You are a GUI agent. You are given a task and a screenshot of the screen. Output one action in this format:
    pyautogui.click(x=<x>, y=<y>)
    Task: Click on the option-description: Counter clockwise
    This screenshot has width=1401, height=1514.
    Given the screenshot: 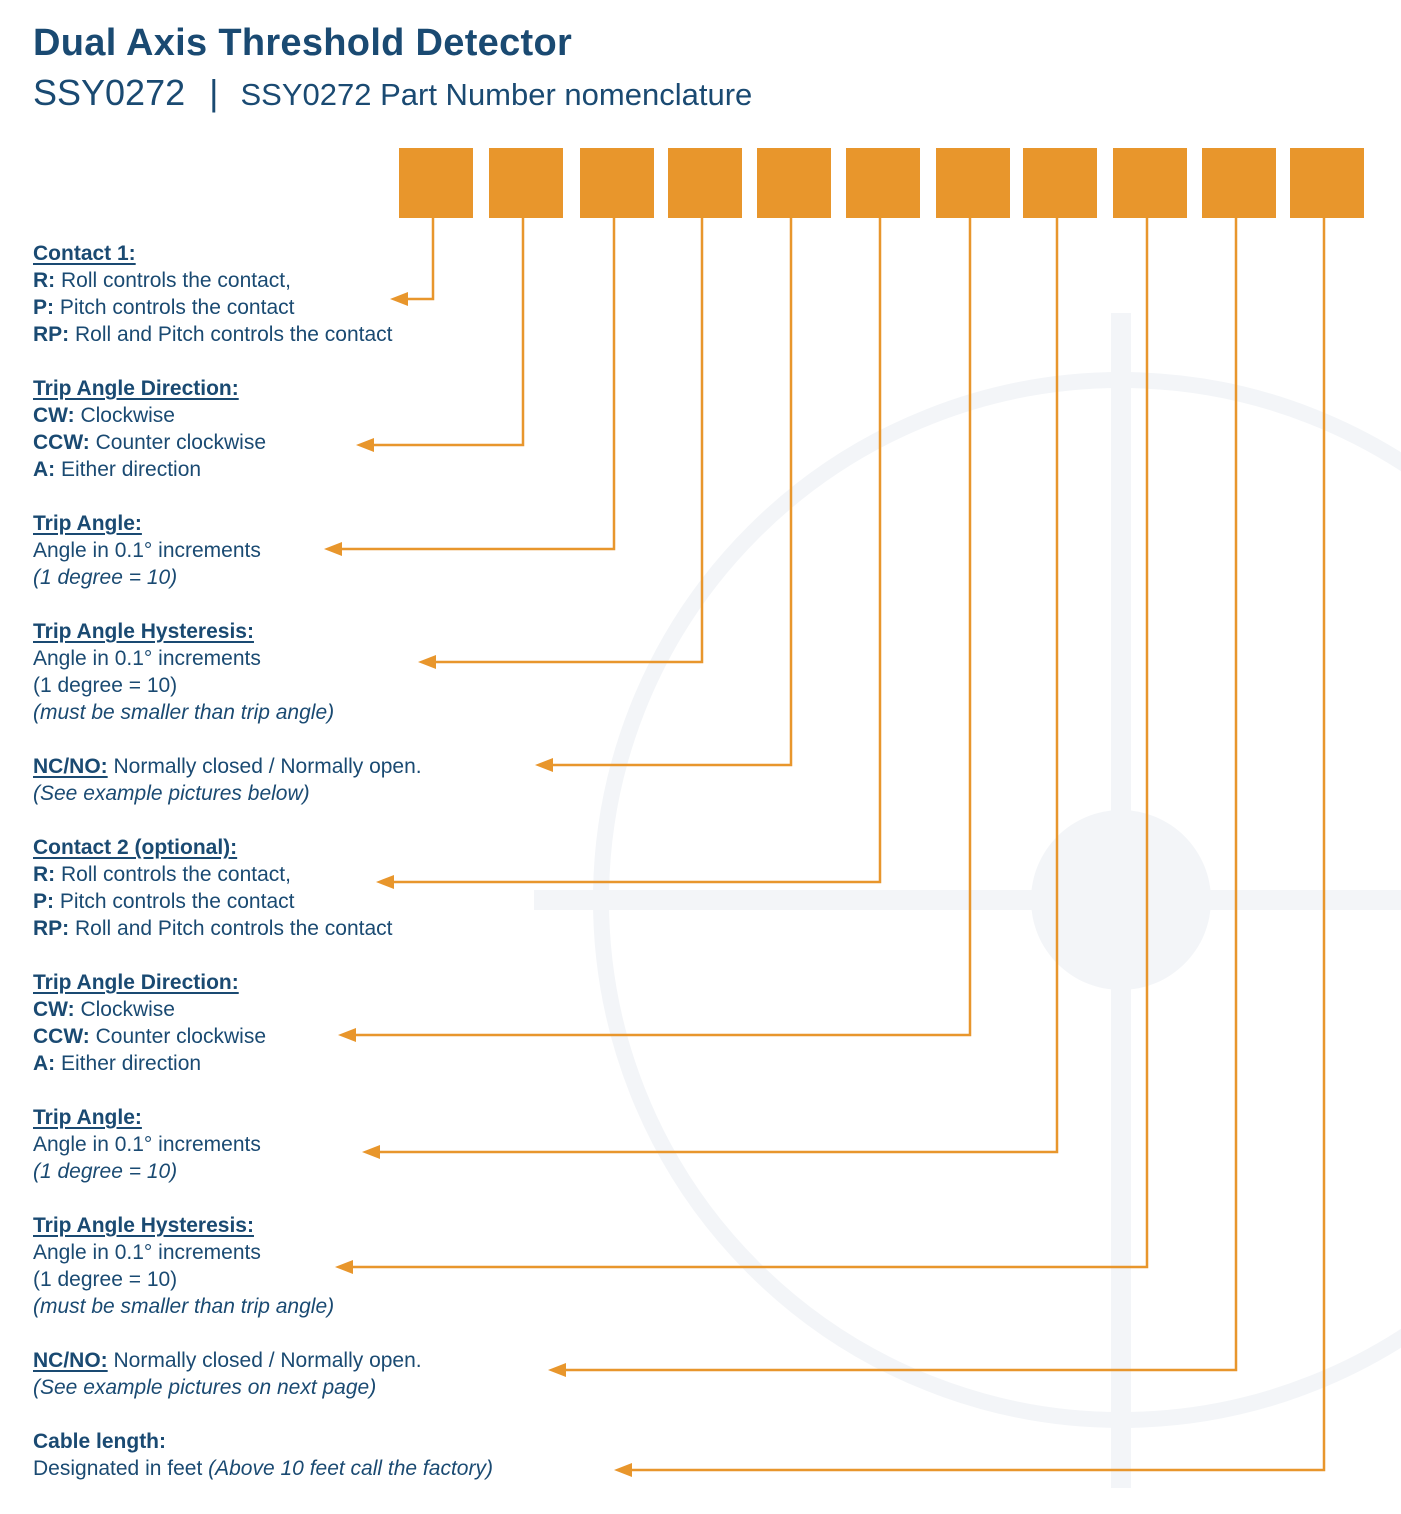 What is the action you would take?
    pyautogui.click(x=177, y=1036)
    